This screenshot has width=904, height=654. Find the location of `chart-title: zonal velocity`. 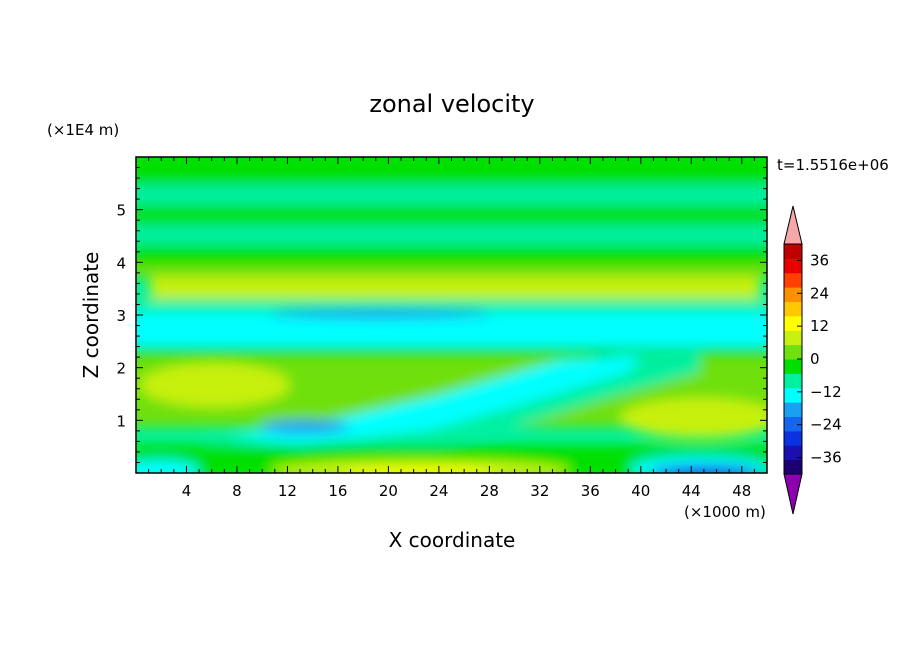

chart-title: zonal velocity is located at coordinates (451, 104).